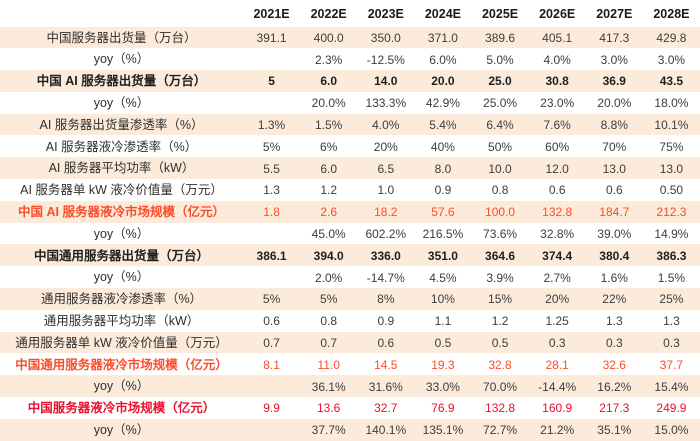 Image resolution: width=700 pixels, height=441 pixels. Describe the element at coordinates (614, 146) in the screenshot. I see `value-cell: 70%` at that location.